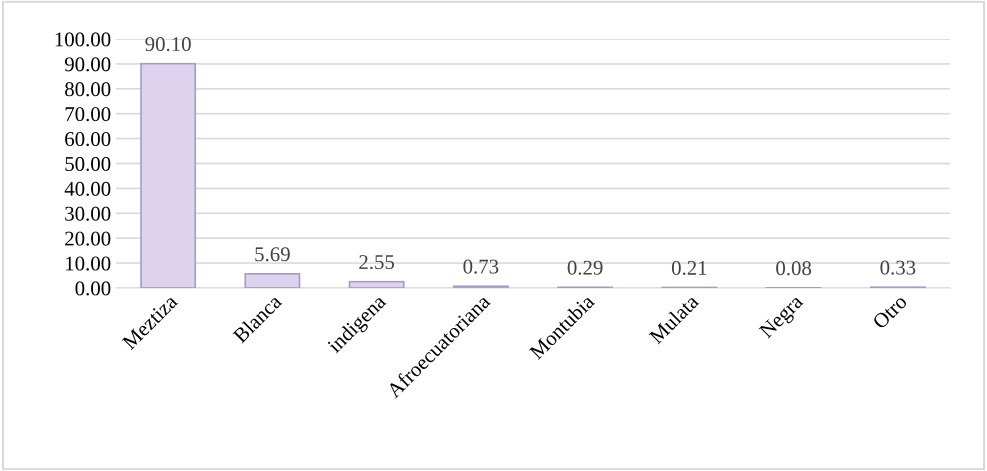  What do you see at coordinates (87, 64) in the screenshot?
I see `y-tick-label: 90.00` at bounding box center [87, 64].